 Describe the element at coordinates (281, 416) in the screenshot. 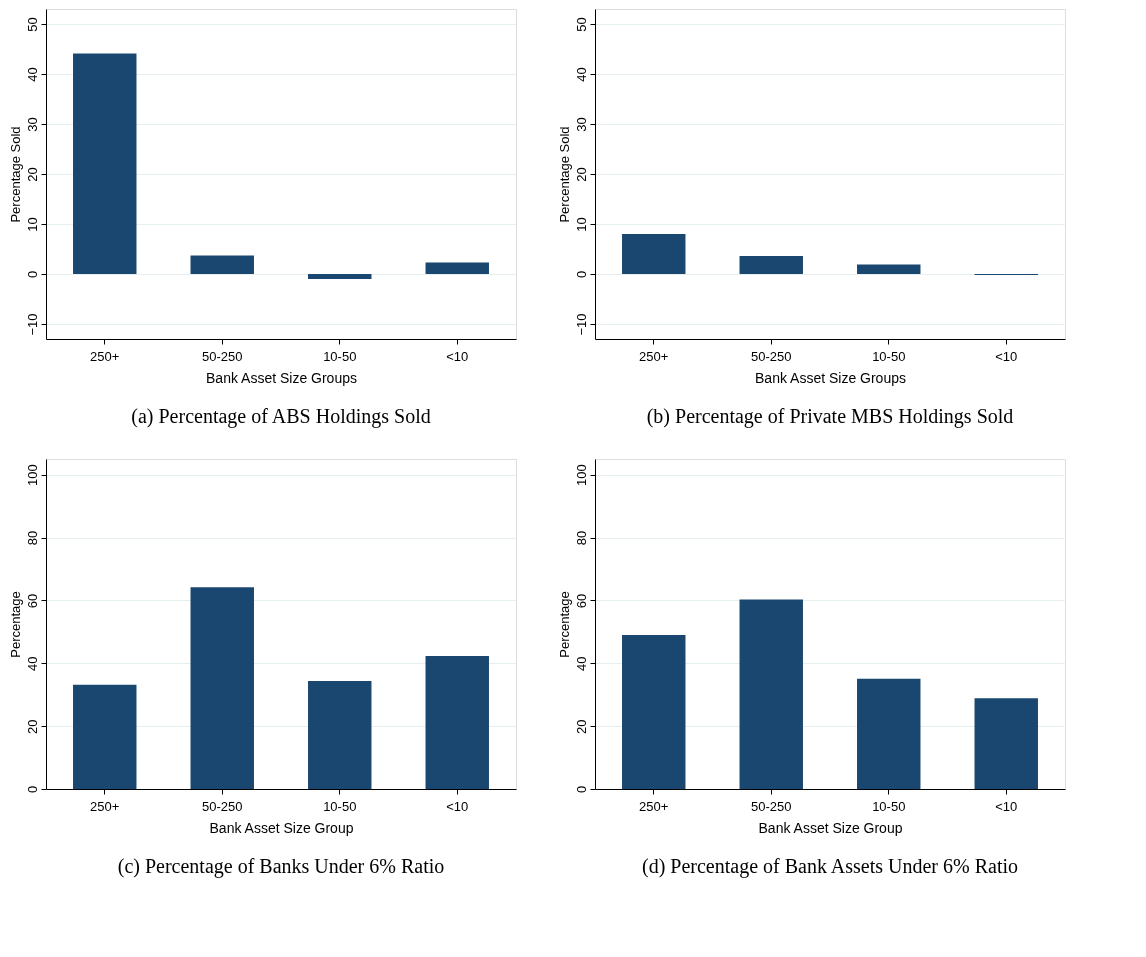

I see `text: (a) Percentage of ABS Holdings Sold` at that location.